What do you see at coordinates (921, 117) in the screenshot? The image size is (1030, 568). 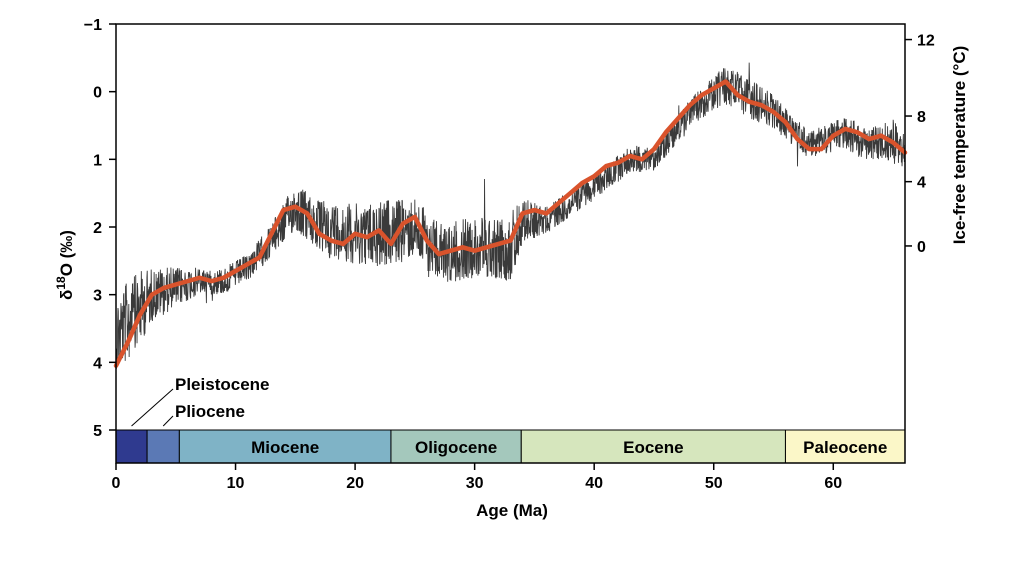 I see `y-right-tick-label: 8` at bounding box center [921, 117].